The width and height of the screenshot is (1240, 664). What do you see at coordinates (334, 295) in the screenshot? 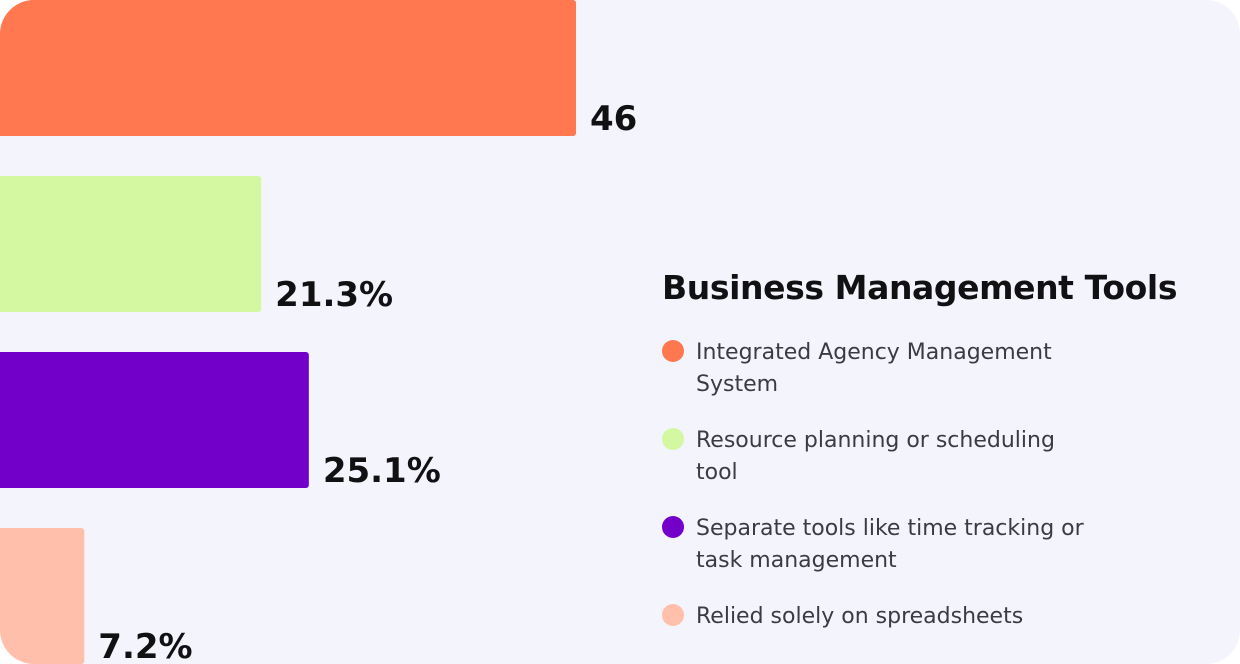
I see `bar-value-label: 21.3%` at bounding box center [334, 295].